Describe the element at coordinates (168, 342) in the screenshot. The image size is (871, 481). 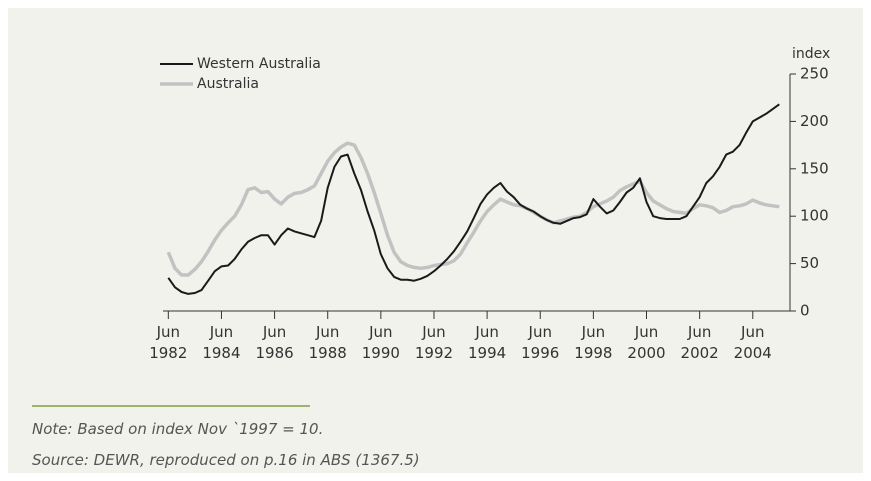
I see `x-tick-label: Jun 1982` at that location.